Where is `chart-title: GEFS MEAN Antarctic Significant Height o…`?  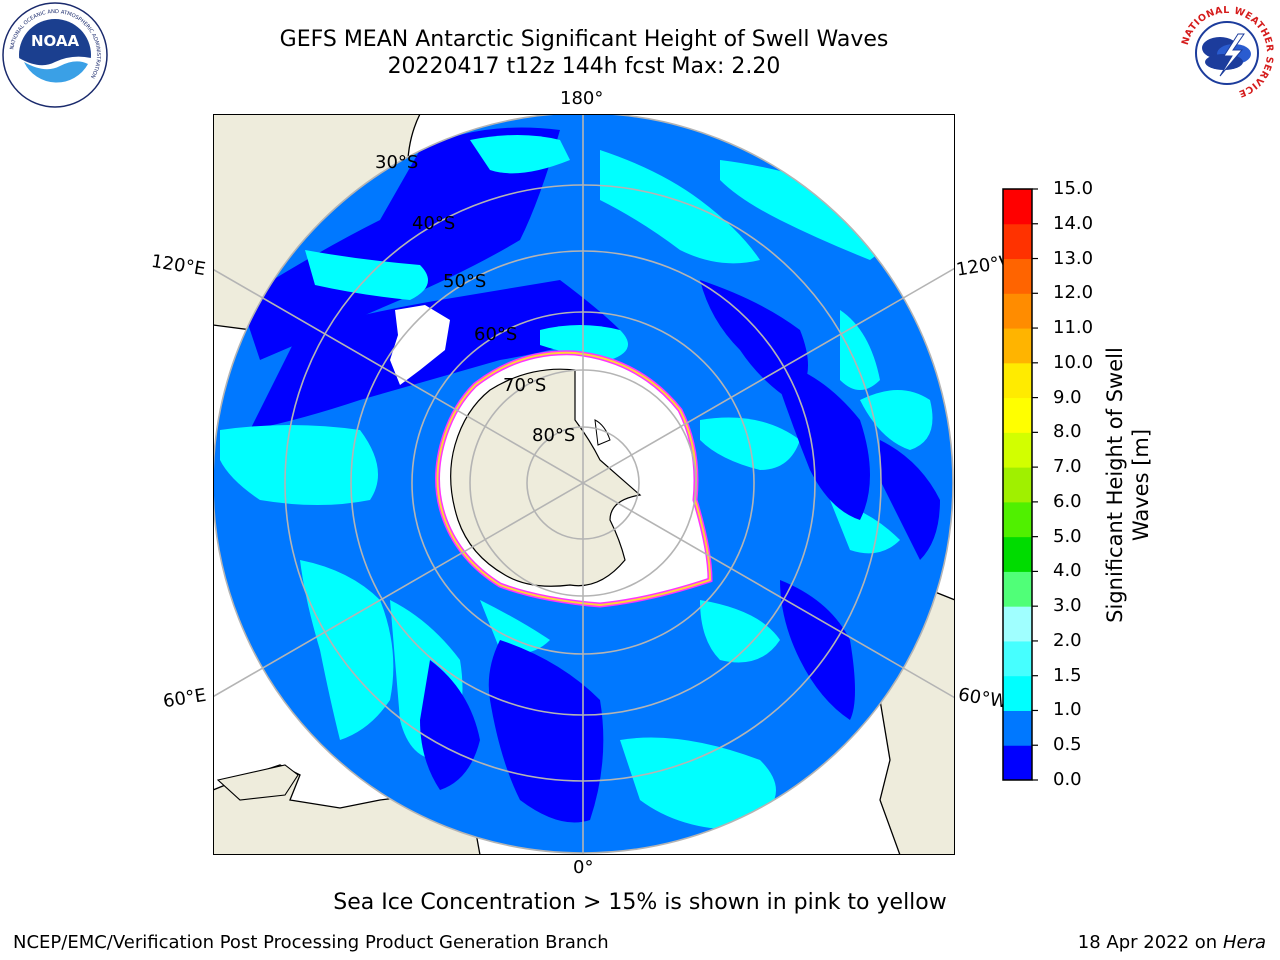 chart-title: GEFS MEAN Antarctic Significant Height o… is located at coordinates (584, 39).